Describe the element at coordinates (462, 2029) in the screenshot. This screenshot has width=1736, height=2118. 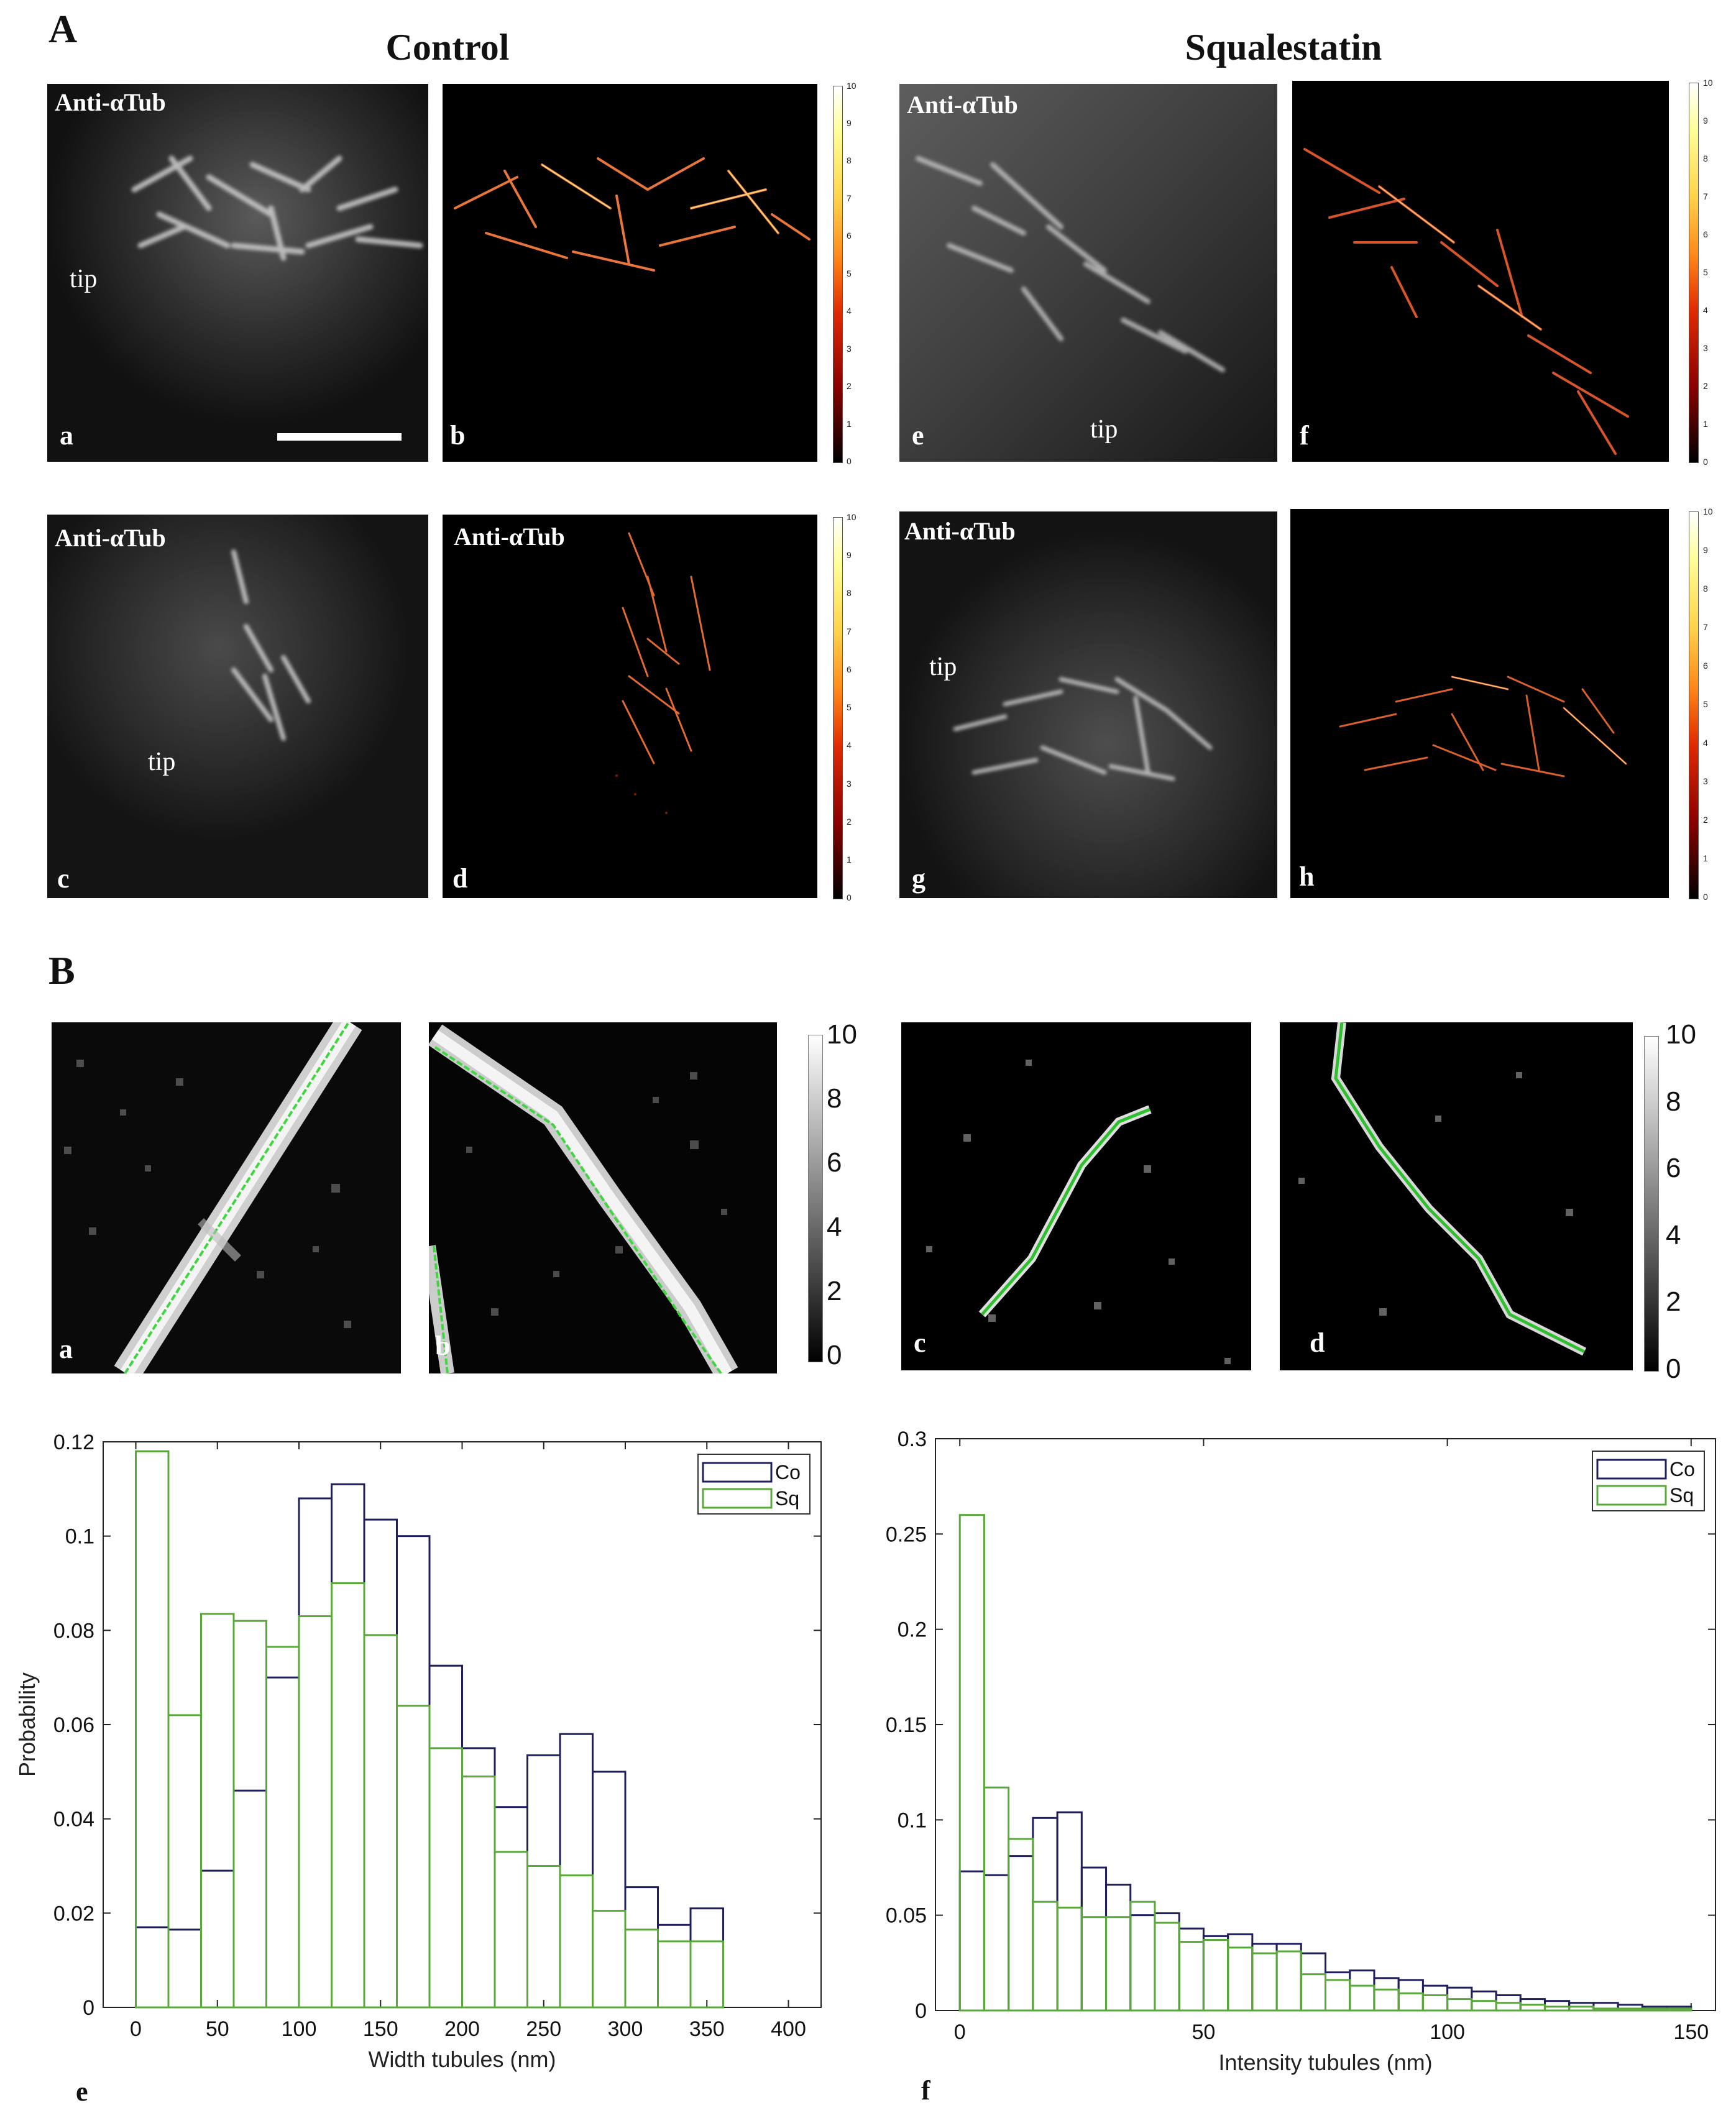
I see `x-tick-label: 200` at that location.